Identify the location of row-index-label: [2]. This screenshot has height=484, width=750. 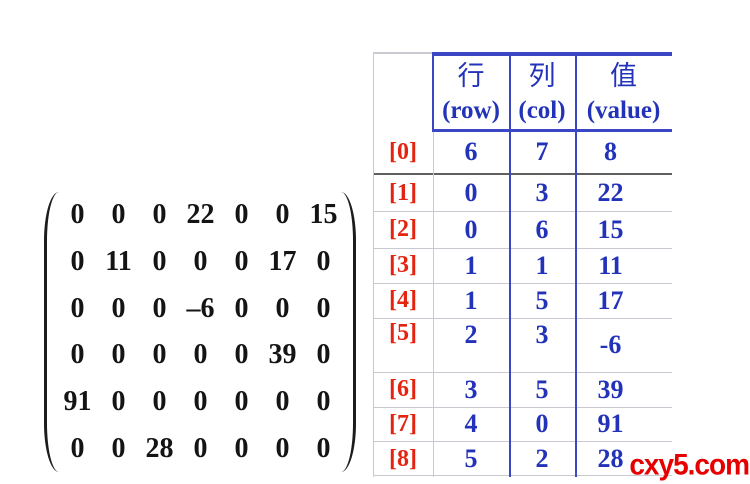
(403, 229).